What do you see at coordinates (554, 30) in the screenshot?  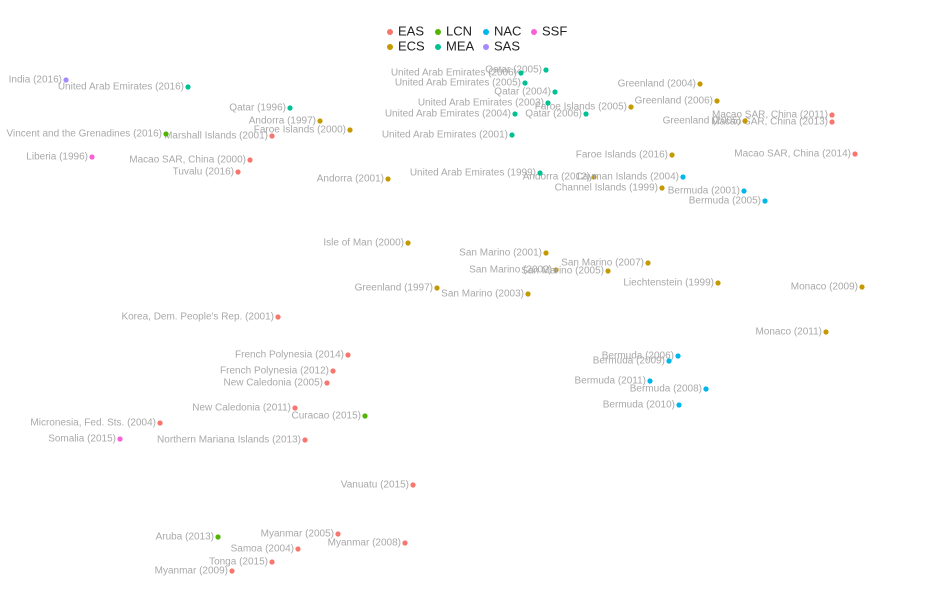 I see `legend-label: SSF` at bounding box center [554, 30].